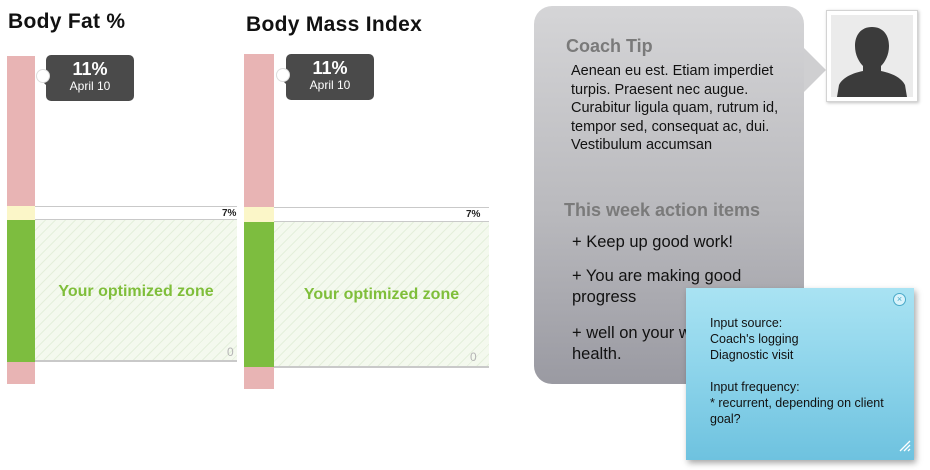 The height and width of the screenshot is (470, 930). I want to click on coach-tip-title: Coach Tip, so click(609, 46).